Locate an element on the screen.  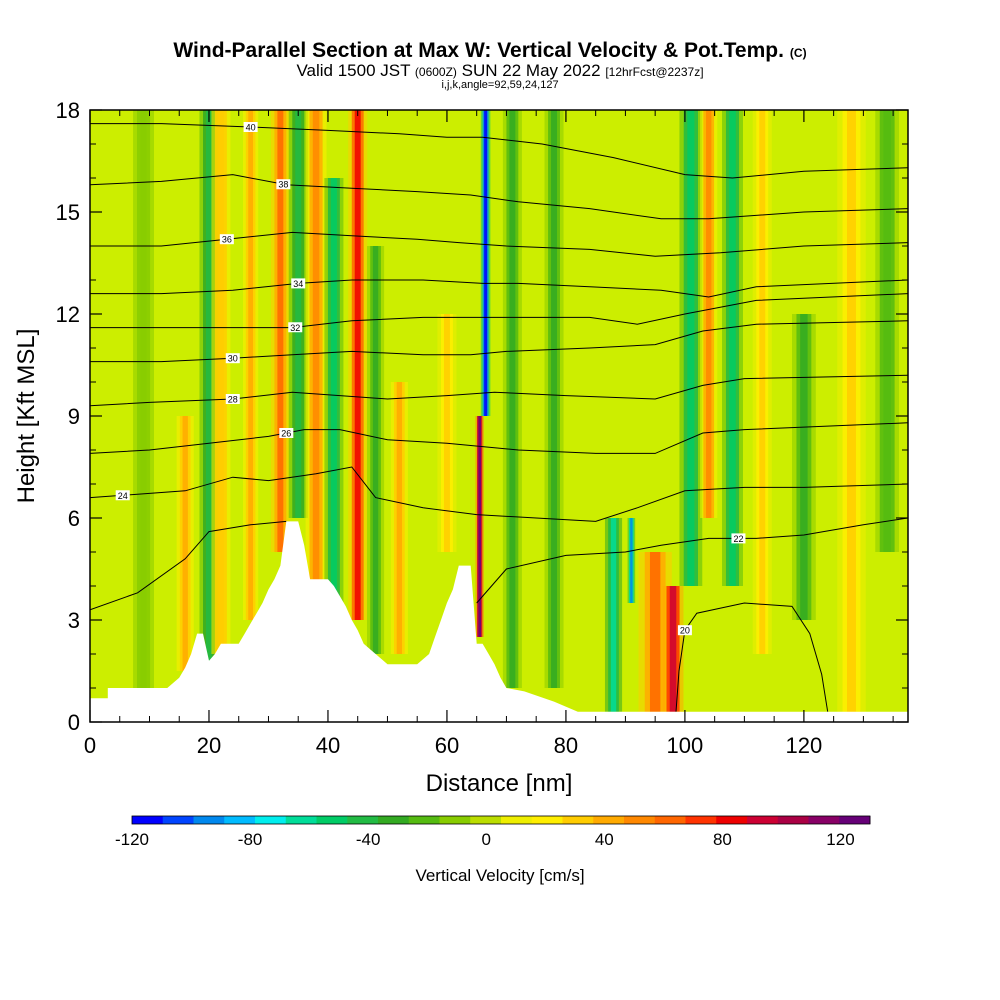
contour-label-22: 22 is located at coordinates (738, 539).